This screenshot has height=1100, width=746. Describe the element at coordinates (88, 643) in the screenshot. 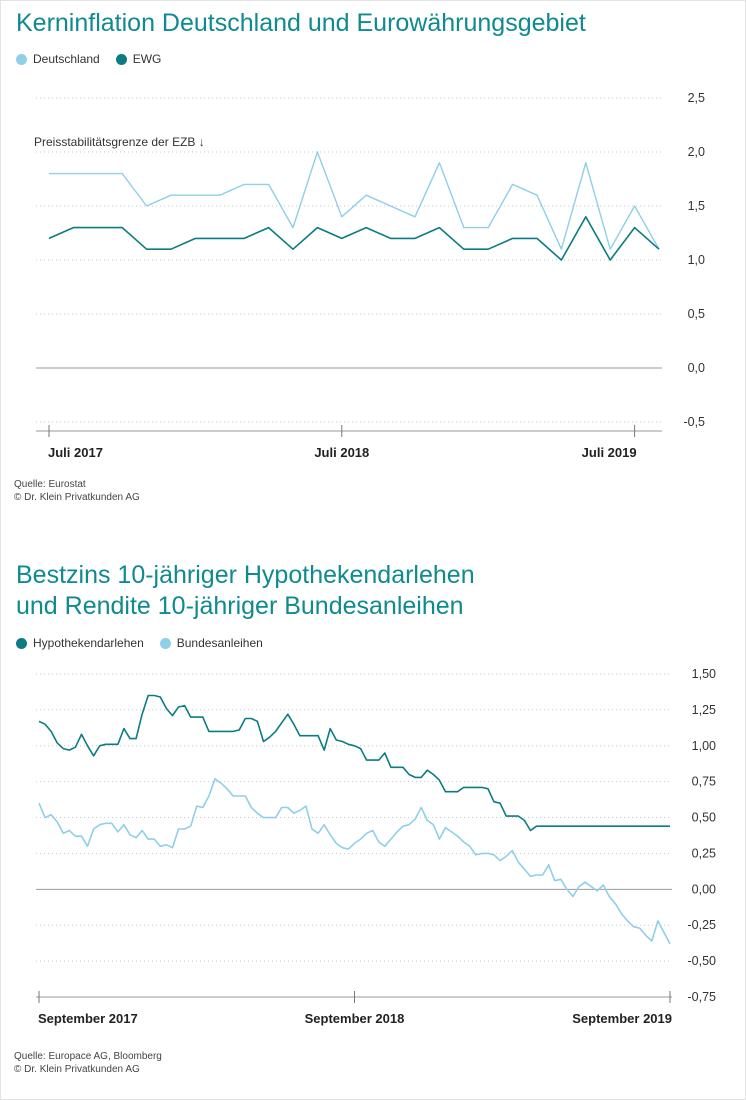

I see `legend-label-hypothekendarlehen: Hypothekendarlehen` at that location.